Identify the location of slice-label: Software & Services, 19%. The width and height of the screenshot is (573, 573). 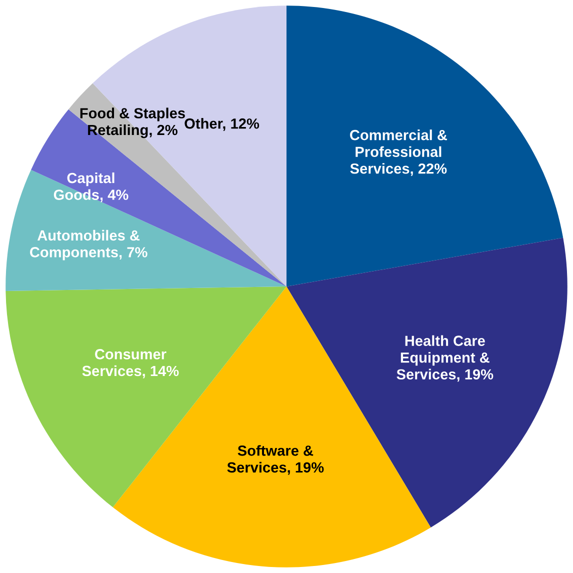
(275, 460).